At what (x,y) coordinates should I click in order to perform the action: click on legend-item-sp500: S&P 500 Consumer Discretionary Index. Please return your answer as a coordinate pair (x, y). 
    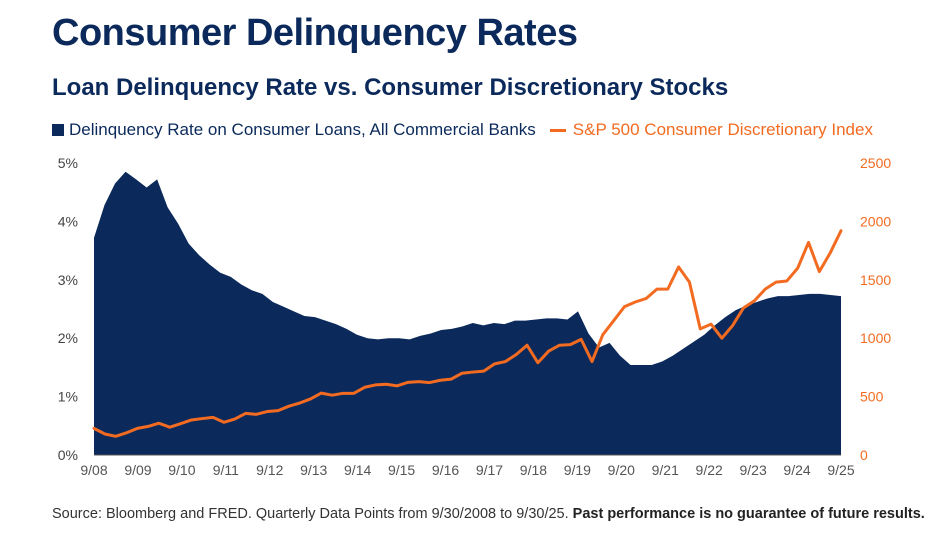
    Looking at the image, I should click on (711, 130).